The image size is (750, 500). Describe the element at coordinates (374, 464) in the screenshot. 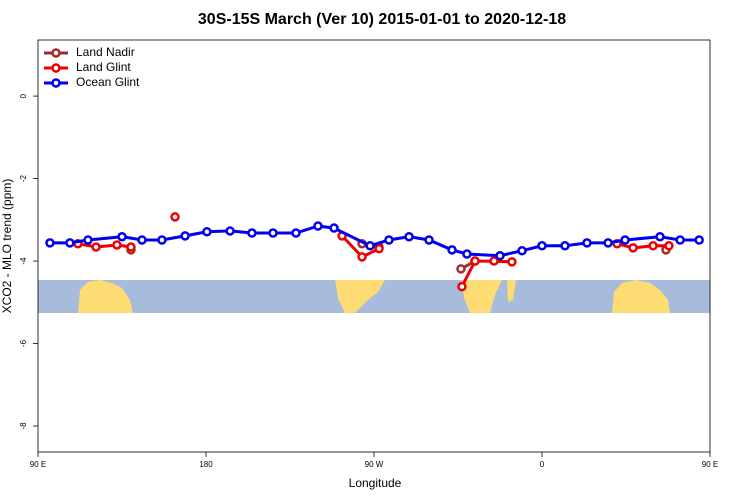

I see `x-tick-label: 90 W` at that location.